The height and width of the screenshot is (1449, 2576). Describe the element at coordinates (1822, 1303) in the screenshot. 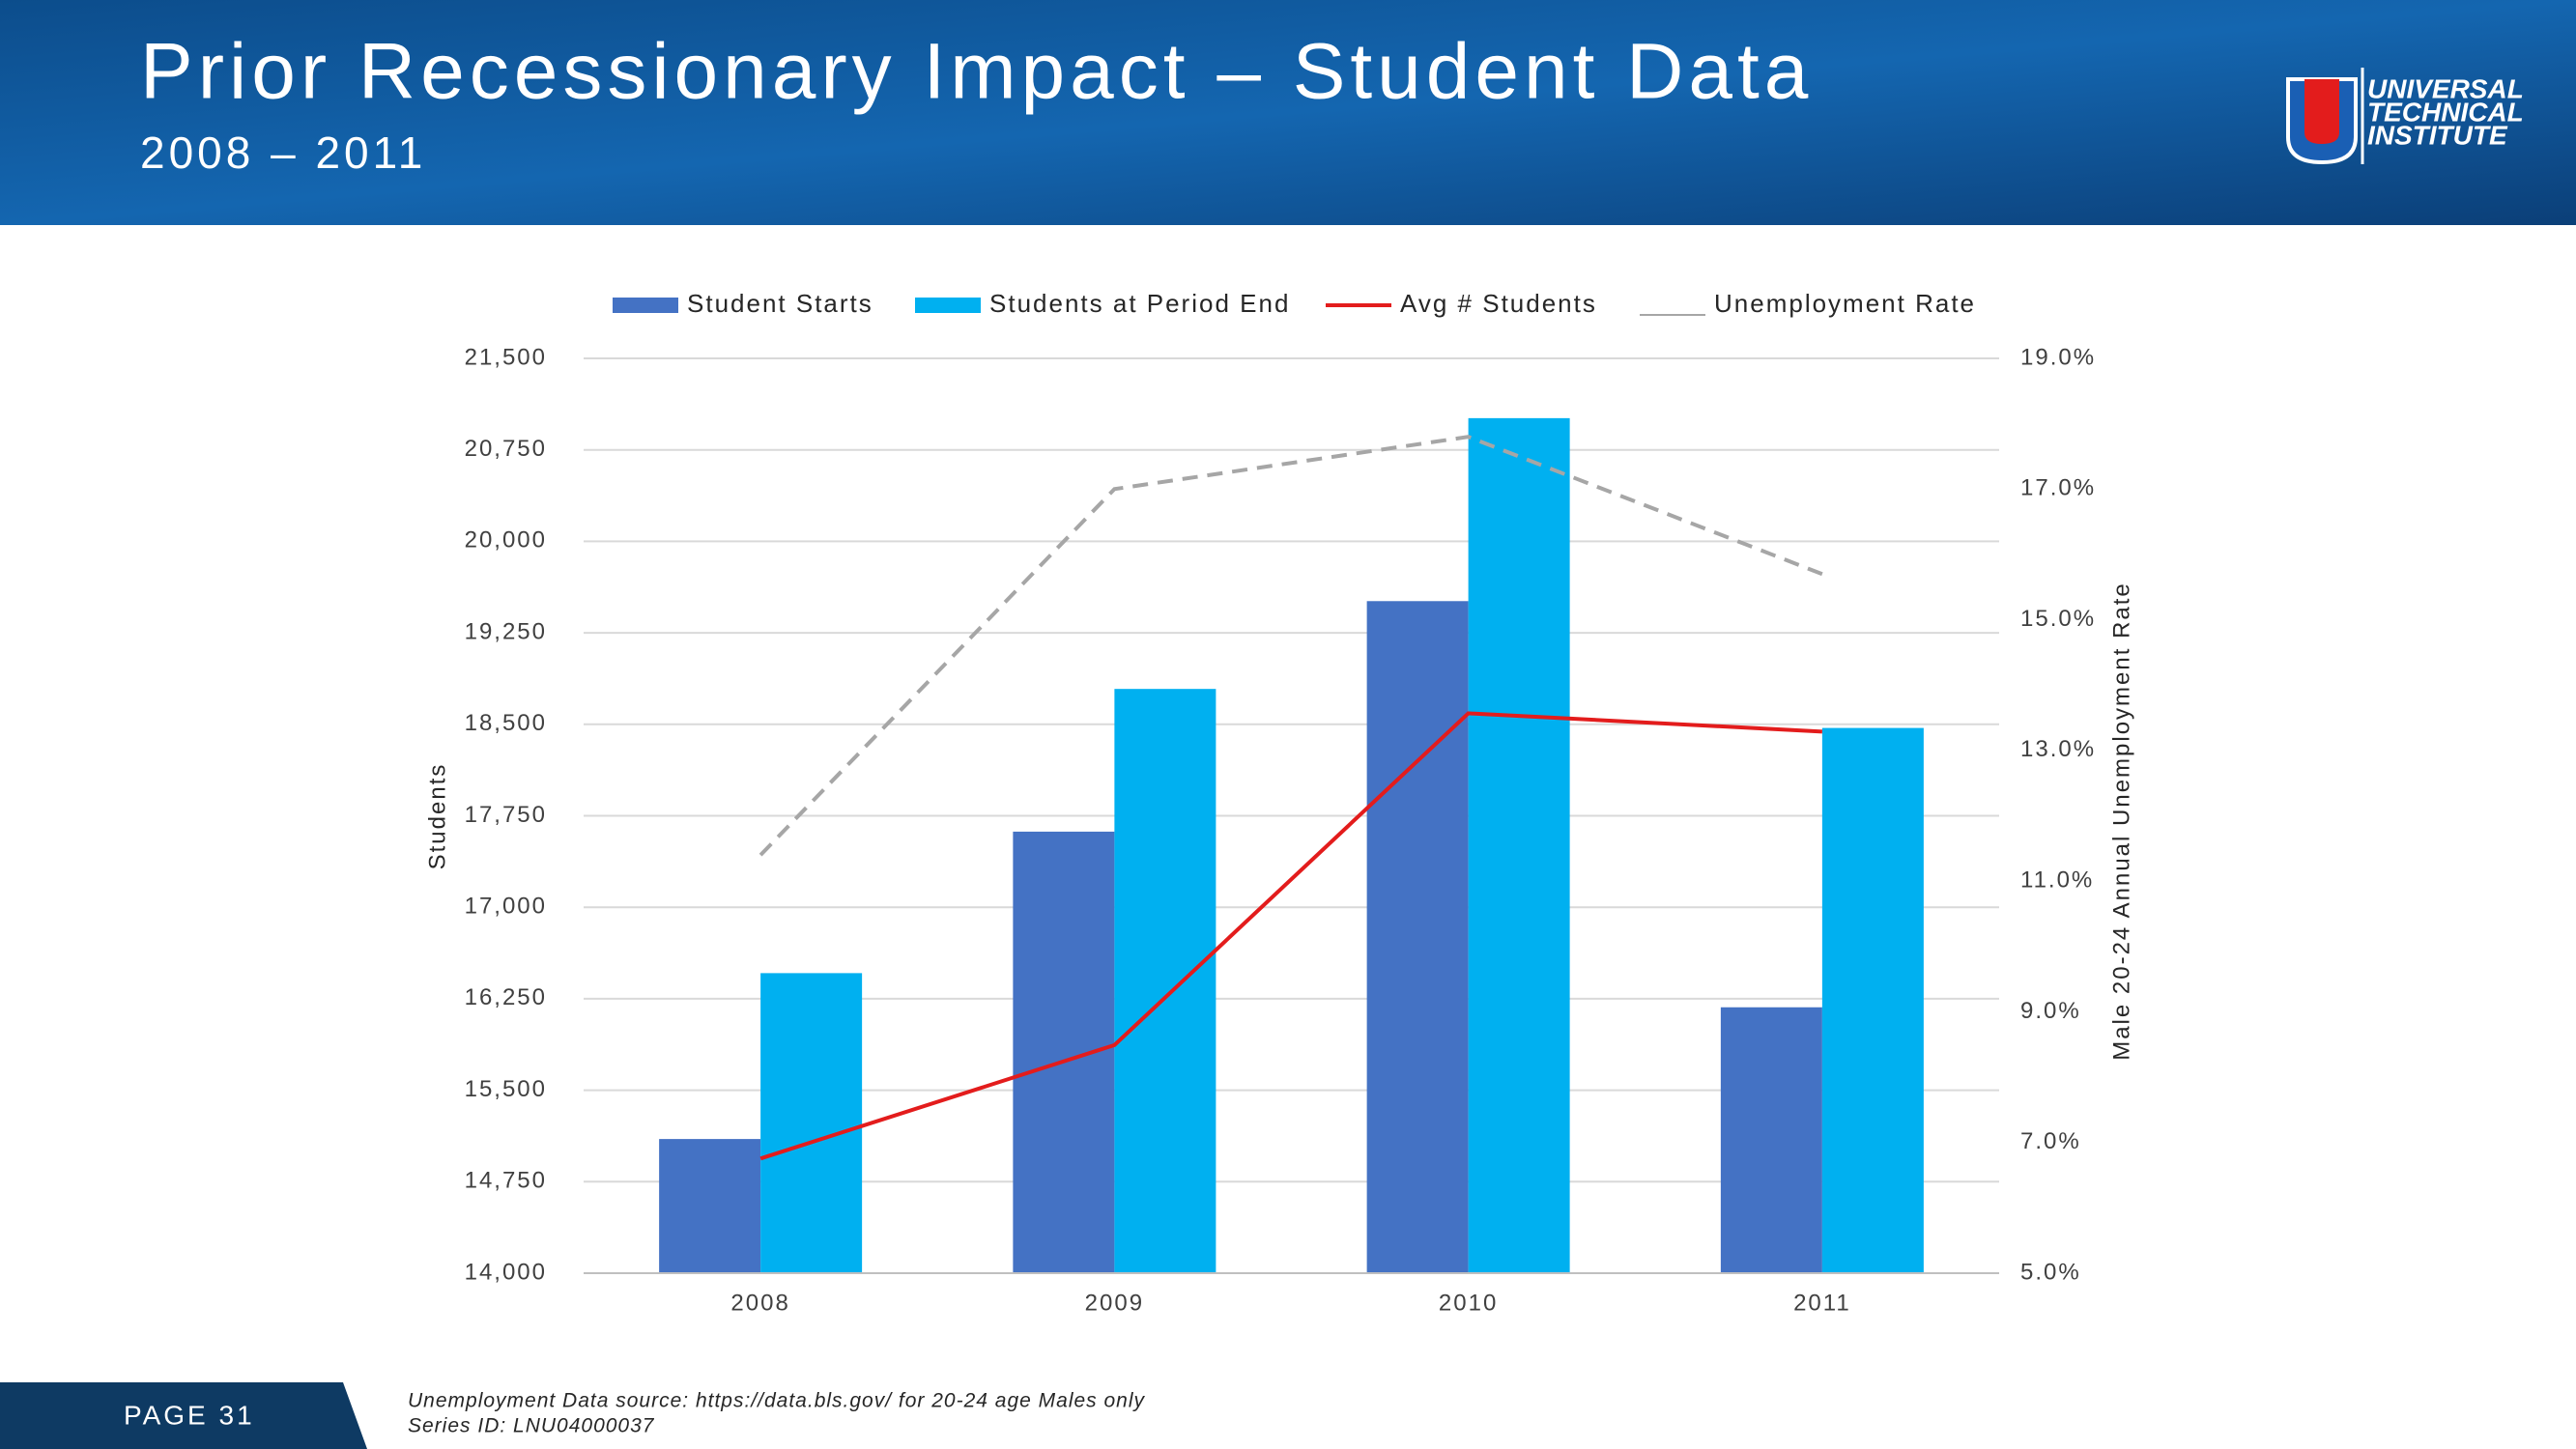

I see `x-tick-label: 2011` at that location.